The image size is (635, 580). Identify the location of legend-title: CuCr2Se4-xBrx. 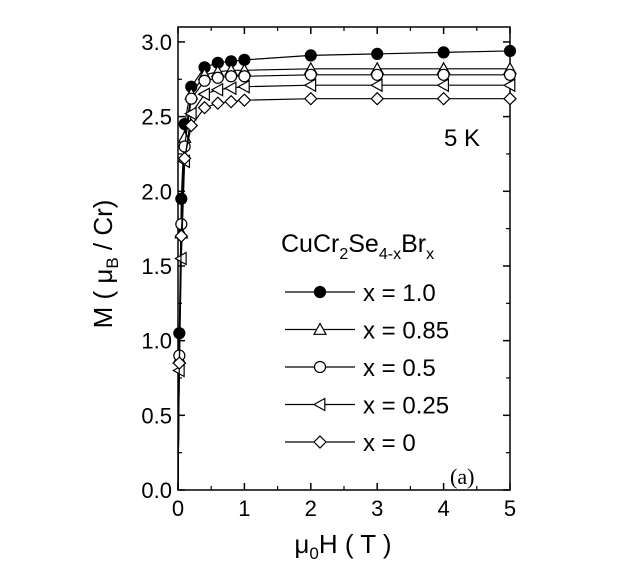
(357, 246).